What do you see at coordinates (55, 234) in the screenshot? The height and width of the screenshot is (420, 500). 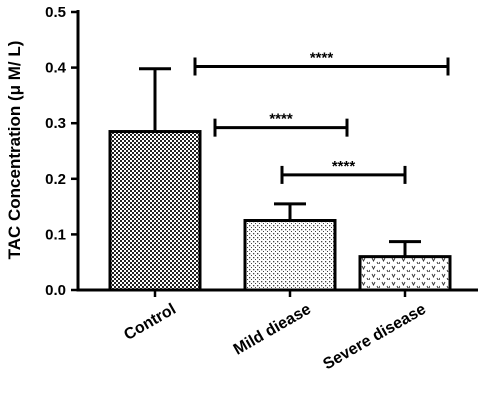 I see `y-tick-label: 0.1` at bounding box center [55, 234].